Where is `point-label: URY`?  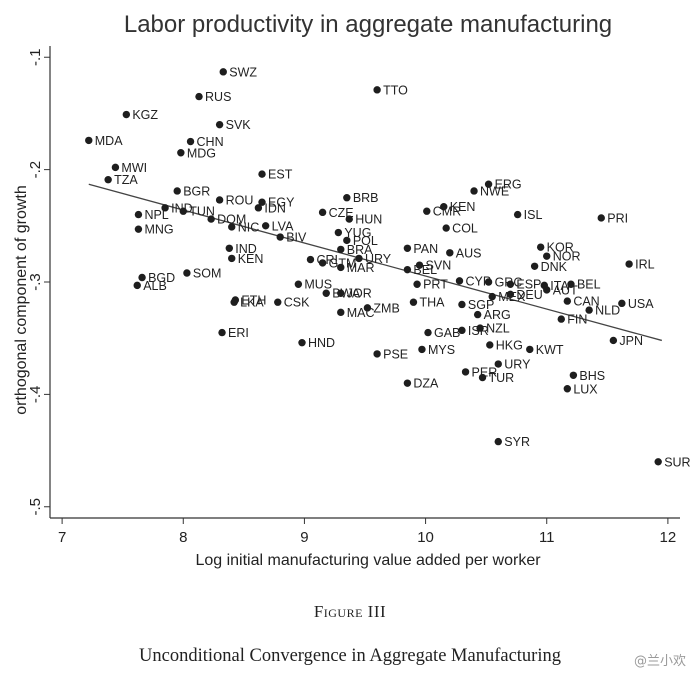
point-label: URY is located at coordinates (378, 259).